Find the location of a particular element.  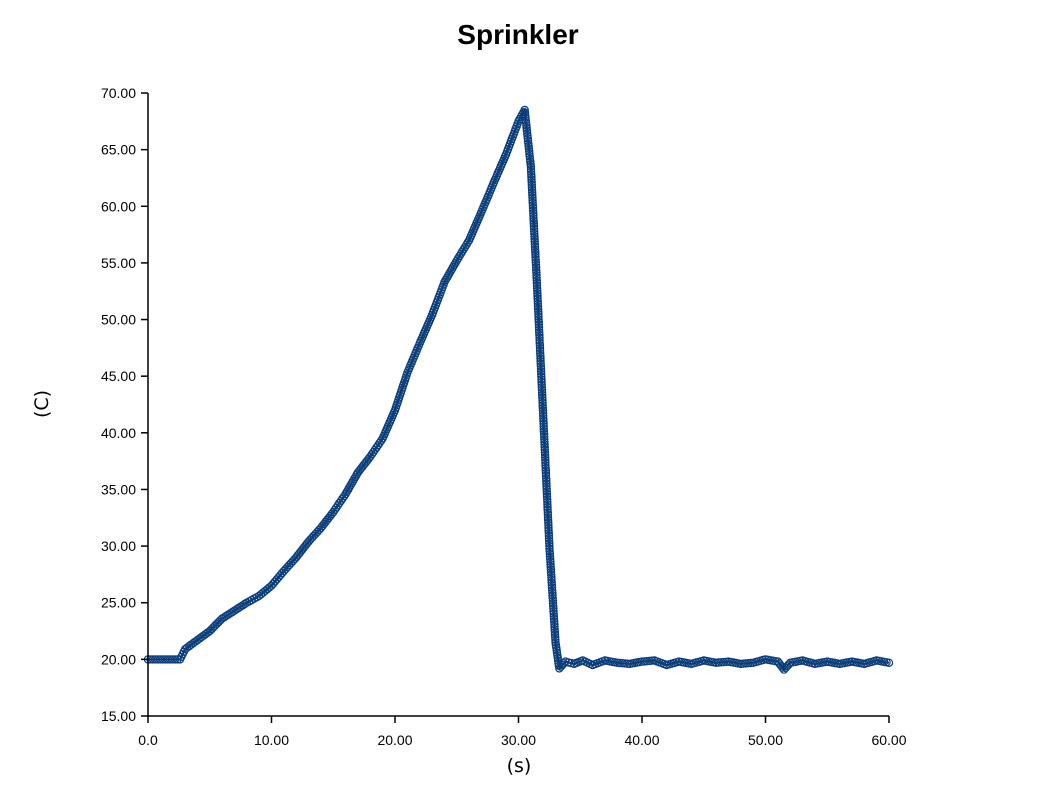

x-tick-label: 20.00 is located at coordinates (394, 740).